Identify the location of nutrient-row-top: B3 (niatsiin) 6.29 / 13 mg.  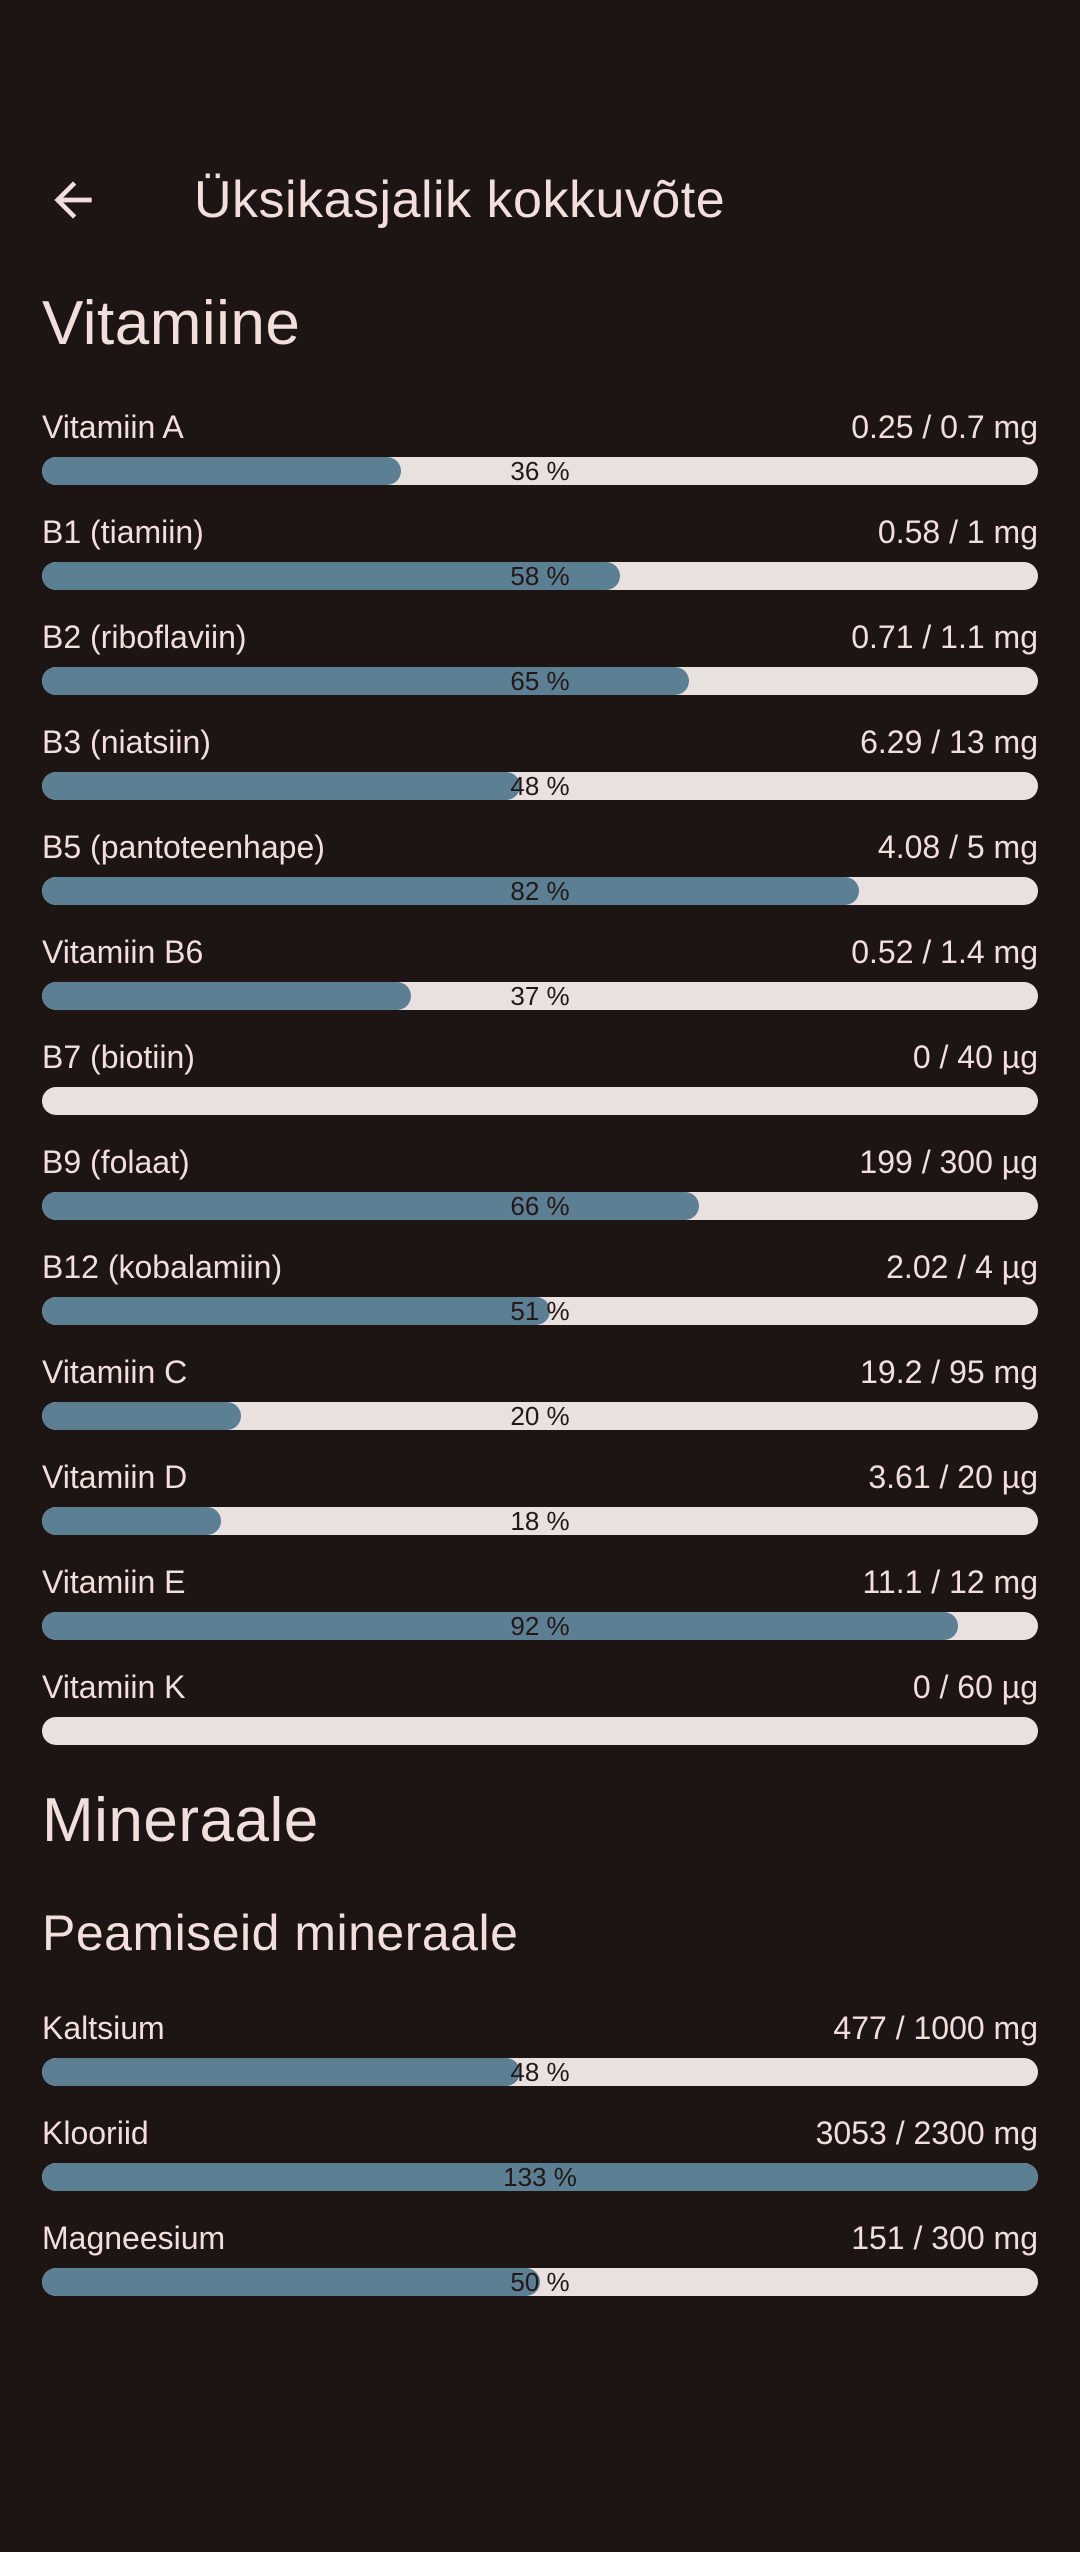
(540, 742).